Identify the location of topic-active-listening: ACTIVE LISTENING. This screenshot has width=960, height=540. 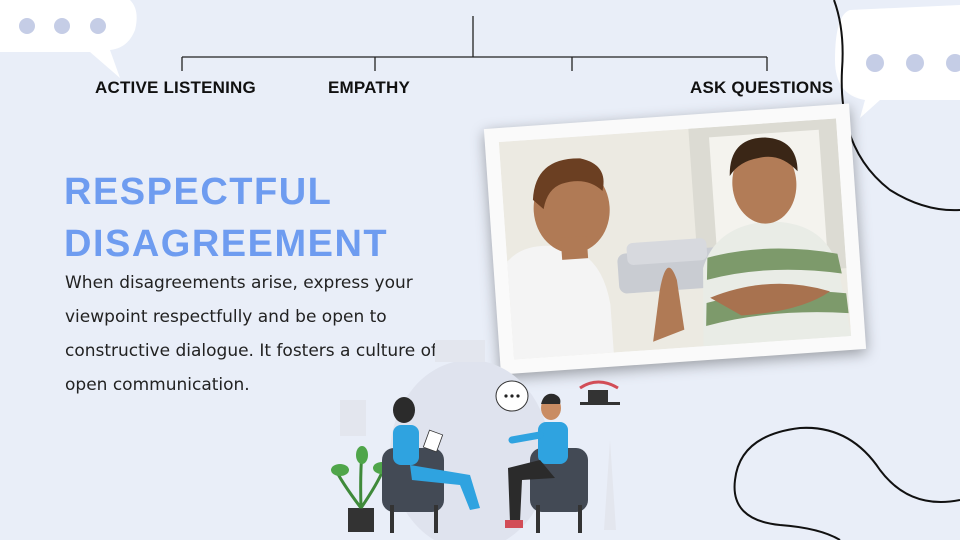
(175, 87).